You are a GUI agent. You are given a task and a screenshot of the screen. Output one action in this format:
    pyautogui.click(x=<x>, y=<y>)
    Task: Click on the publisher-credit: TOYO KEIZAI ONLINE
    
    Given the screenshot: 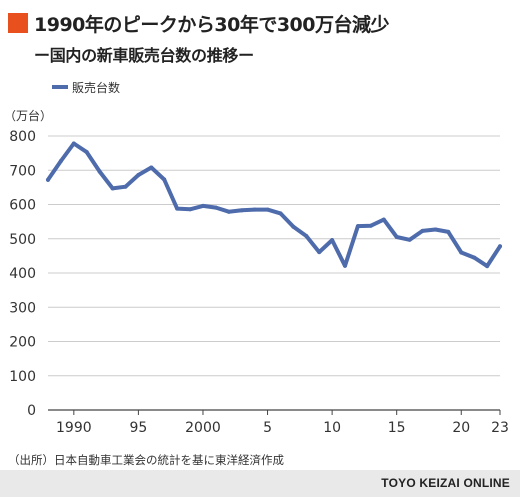 What is the action you would take?
    pyautogui.click(x=445, y=483)
    